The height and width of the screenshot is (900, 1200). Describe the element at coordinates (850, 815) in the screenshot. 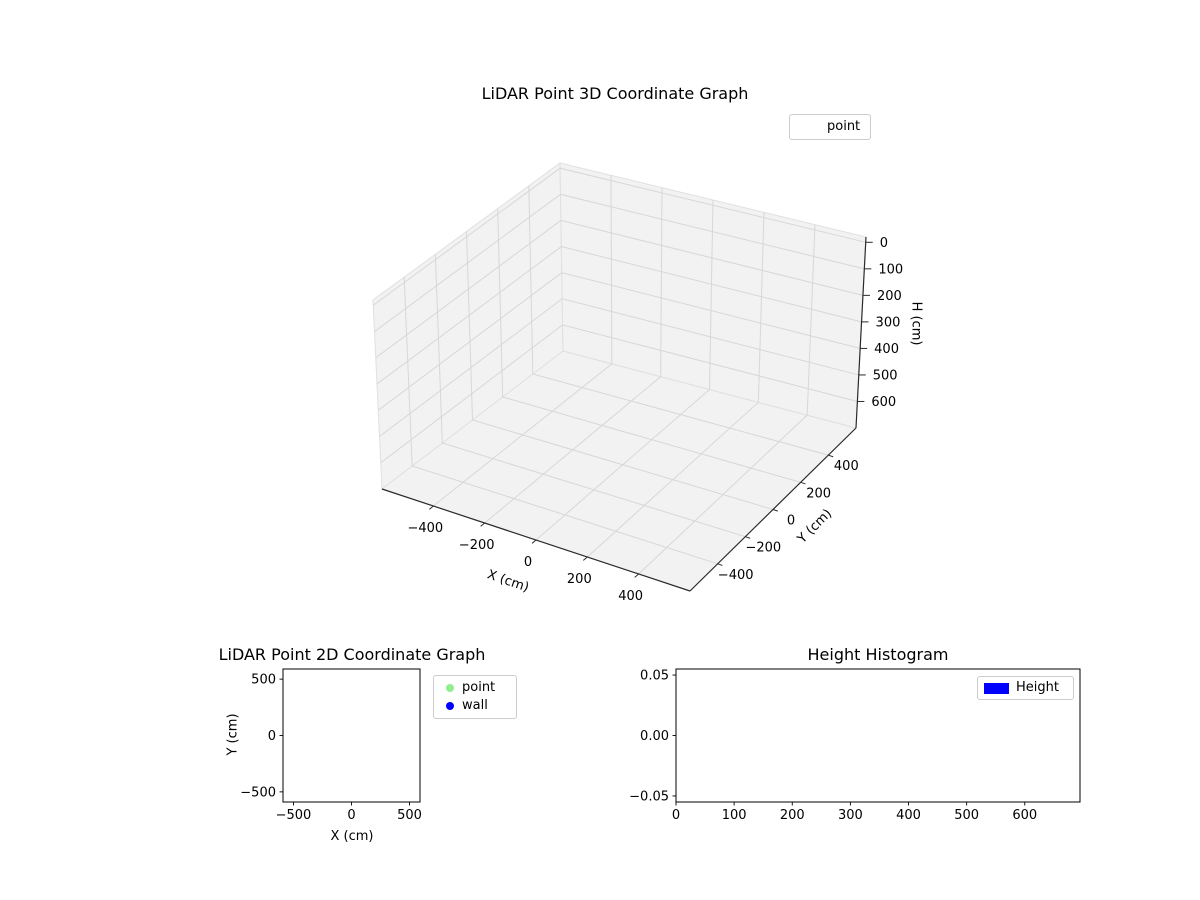

I see `x-tick-label: 300` at that location.